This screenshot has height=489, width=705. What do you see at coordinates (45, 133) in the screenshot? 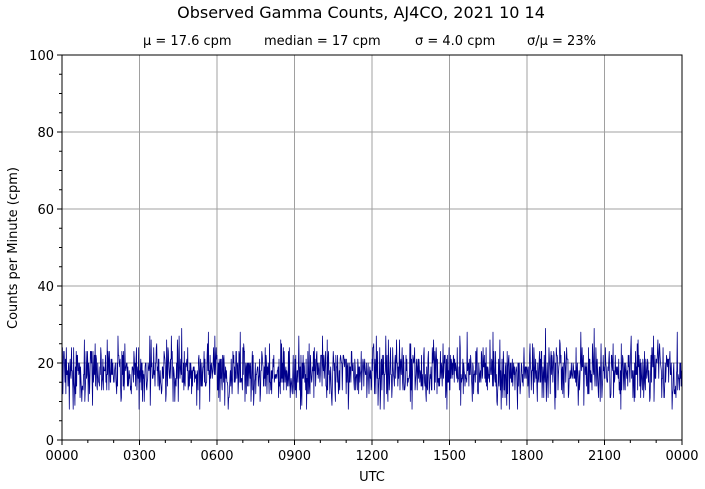
I see `y-tick-label: 80` at bounding box center [45, 133].